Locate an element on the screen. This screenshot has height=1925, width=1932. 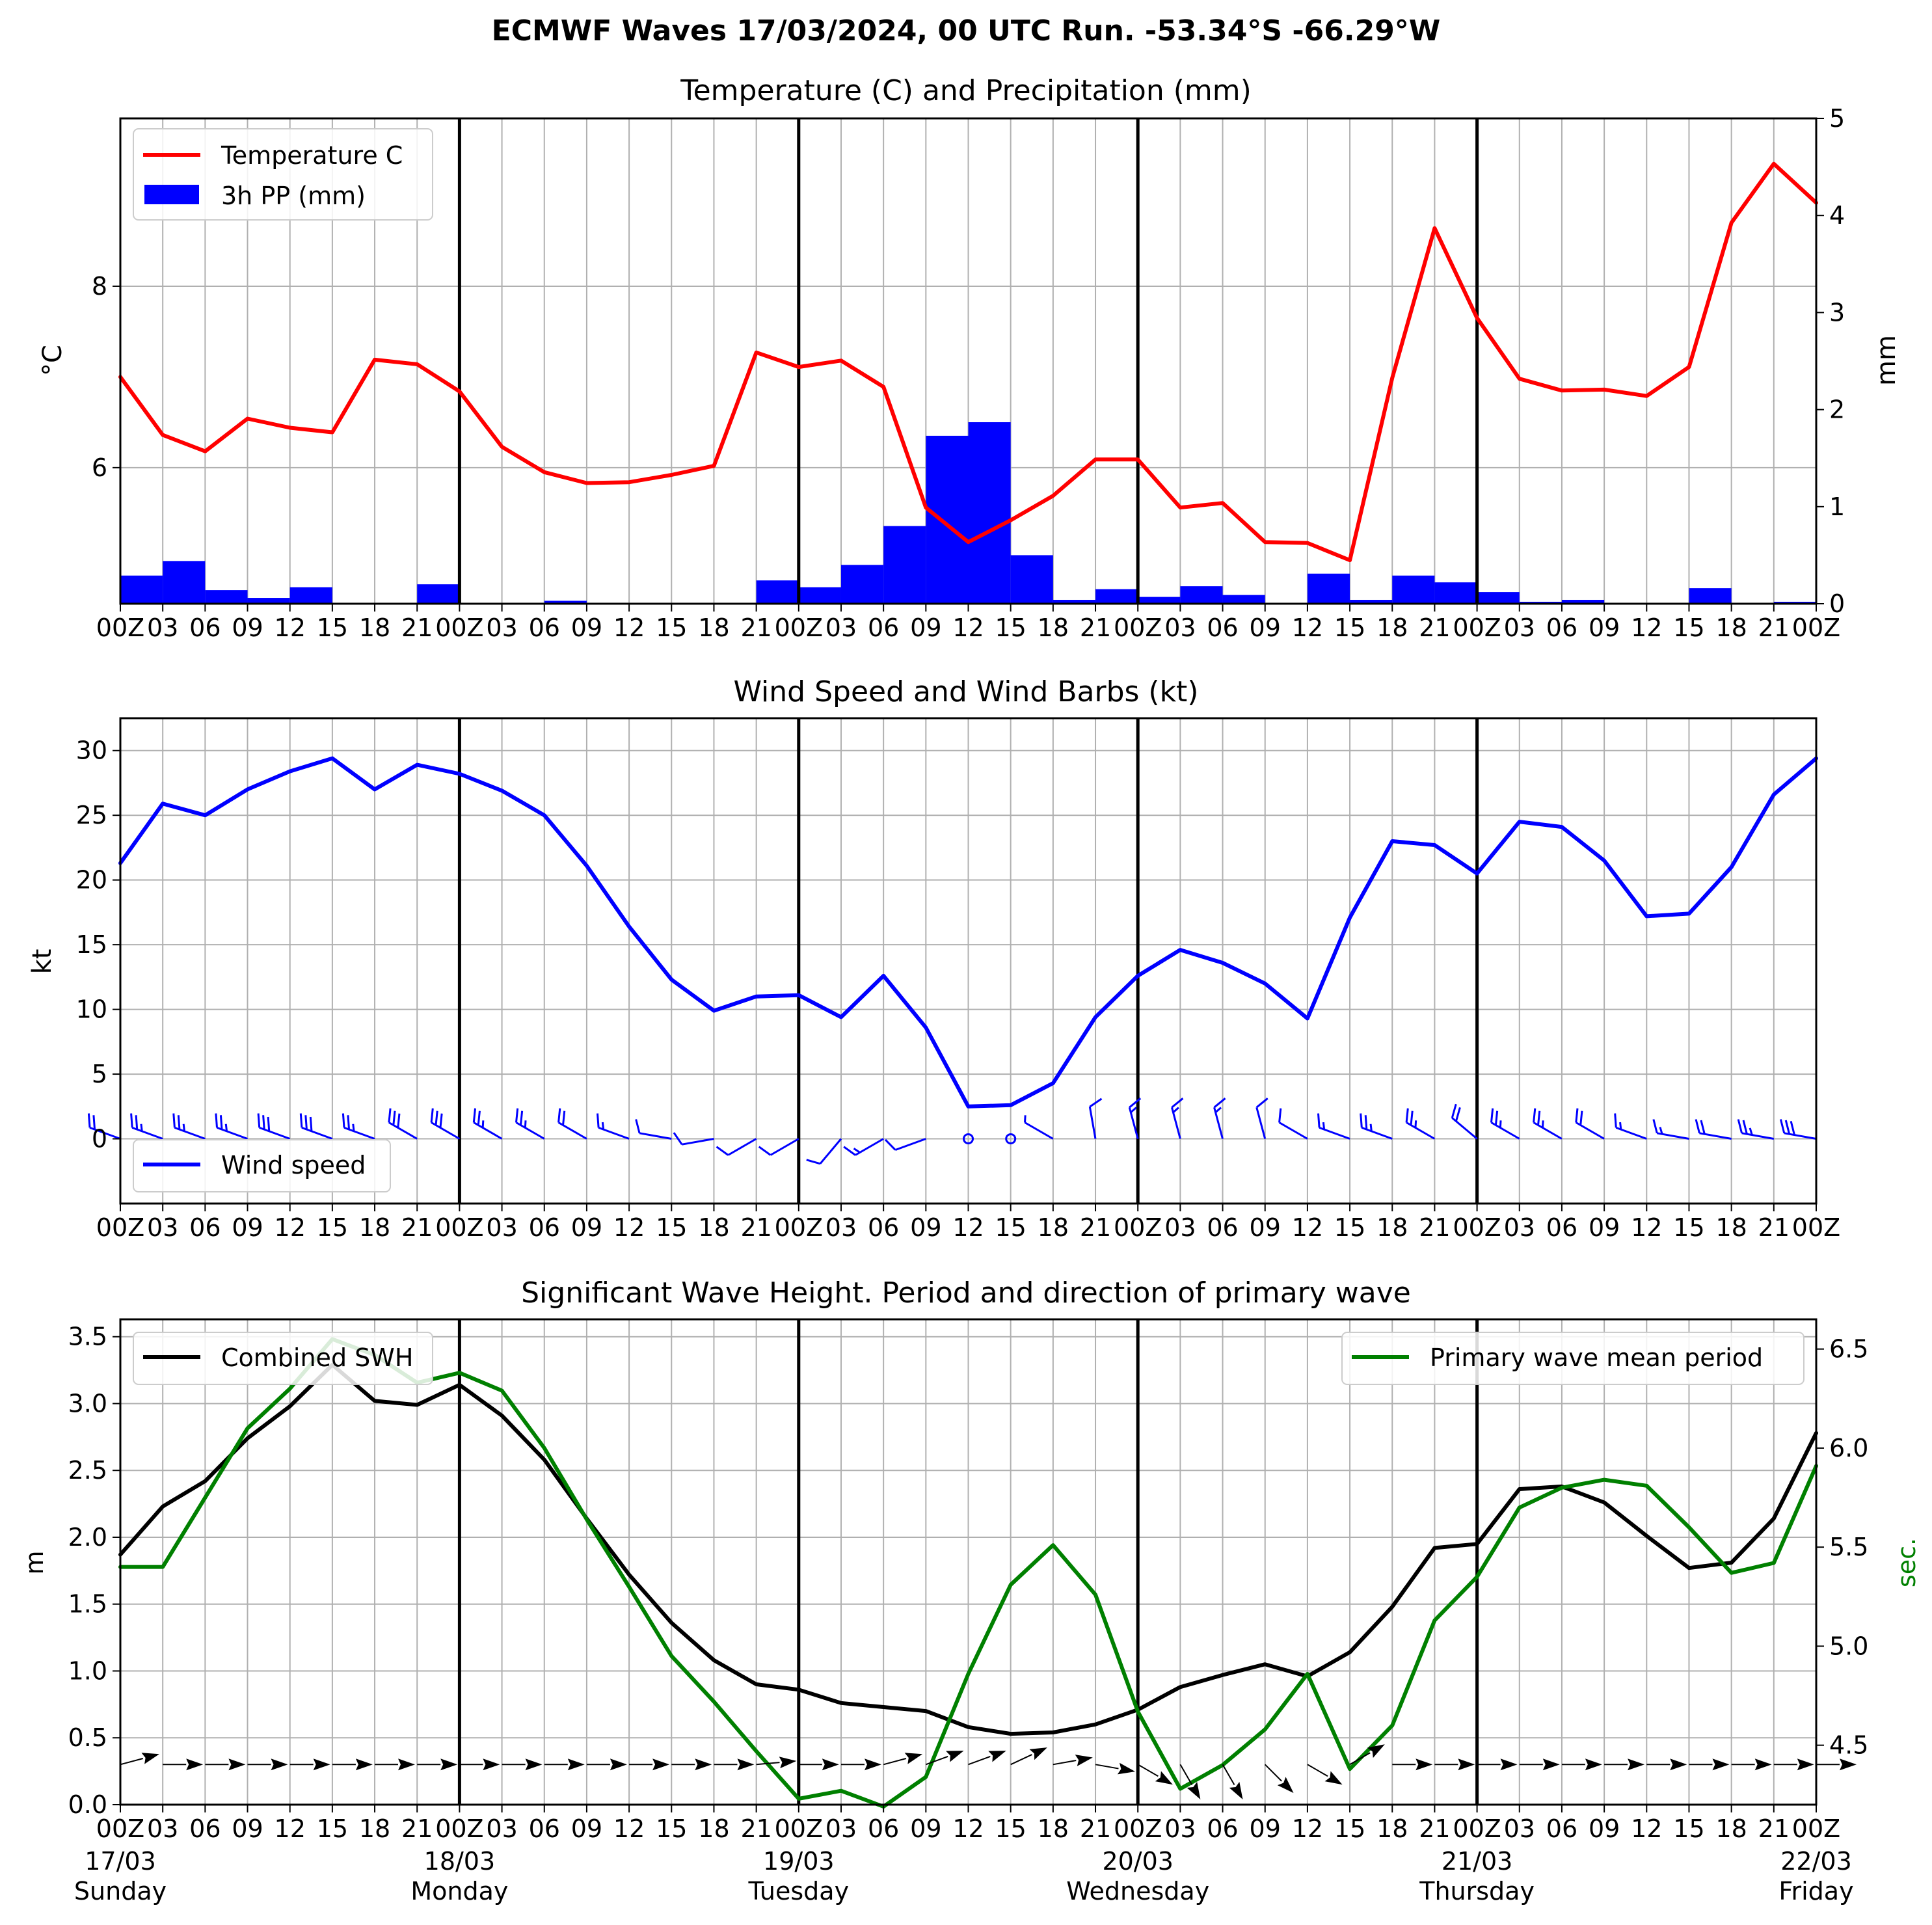
y2-tick-label: 4 is located at coordinates (1837, 215).